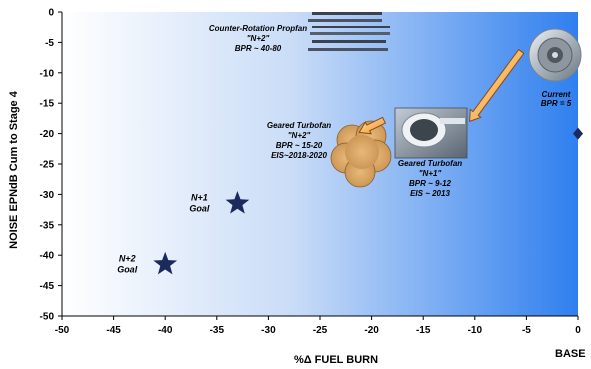 The width and height of the screenshot is (591, 369). What do you see at coordinates (555, 55) in the screenshot?
I see `current-engine-illustration` at bounding box center [555, 55].